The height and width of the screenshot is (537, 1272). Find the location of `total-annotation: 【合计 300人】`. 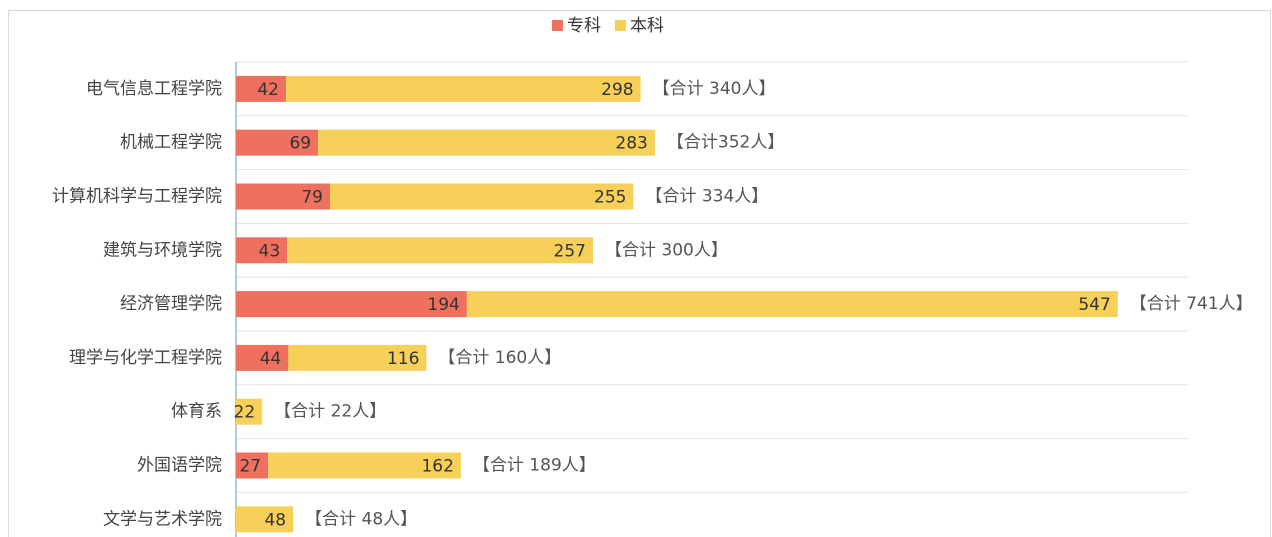

total-annotation: 【合计 300人】 is located at coordinates (666, 250).